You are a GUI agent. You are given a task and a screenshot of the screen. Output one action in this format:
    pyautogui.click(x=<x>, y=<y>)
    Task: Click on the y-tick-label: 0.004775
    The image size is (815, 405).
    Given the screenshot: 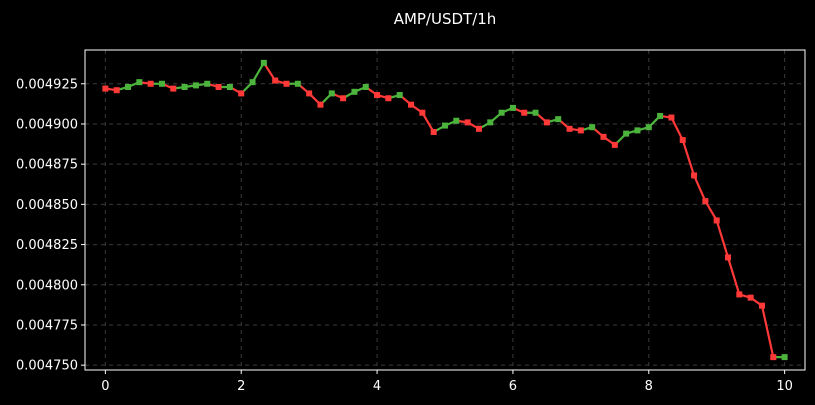 What is the action you would take?
    pyautogui.click(x=47, y=325)
    